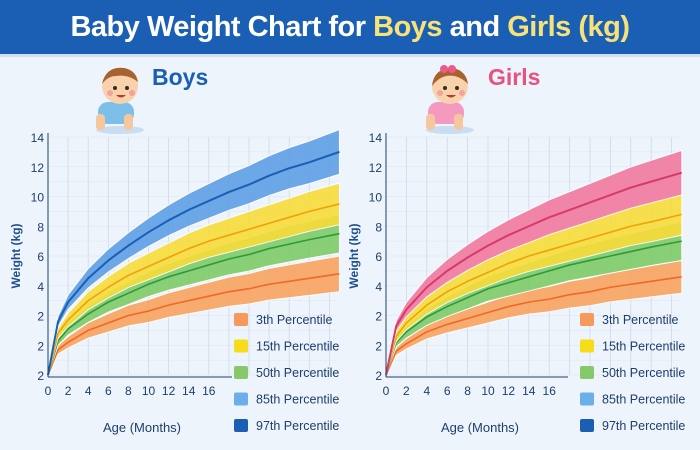 This screenshot has width=700, height=450. Describe the element at coordinates (222, 27) in the screenshot. I see `title-text: Baby Weight Chart for` at that location.